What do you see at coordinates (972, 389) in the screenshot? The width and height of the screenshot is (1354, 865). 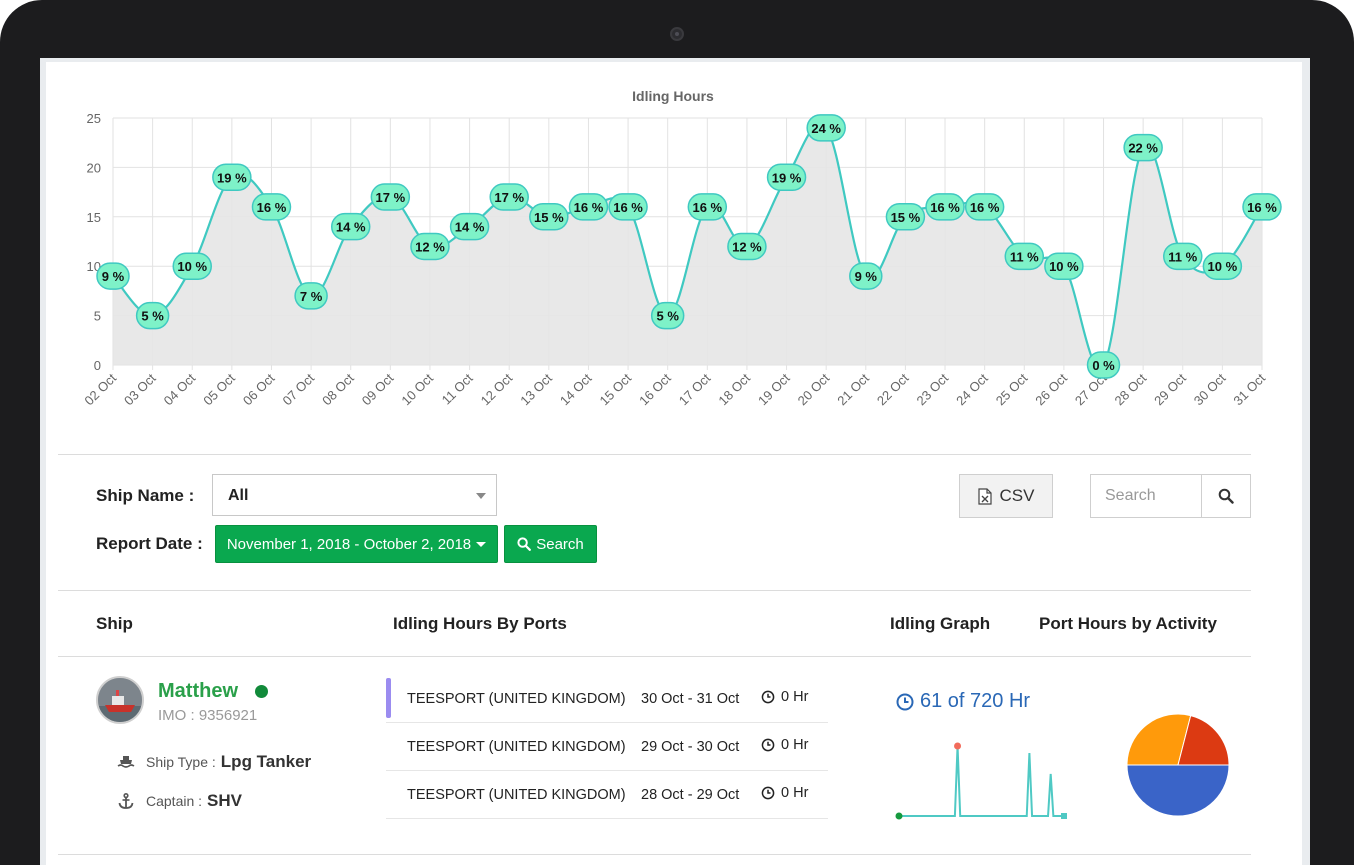 I see `chart-x-tick-label: 24 Oct` at bounding box center [972, 389].